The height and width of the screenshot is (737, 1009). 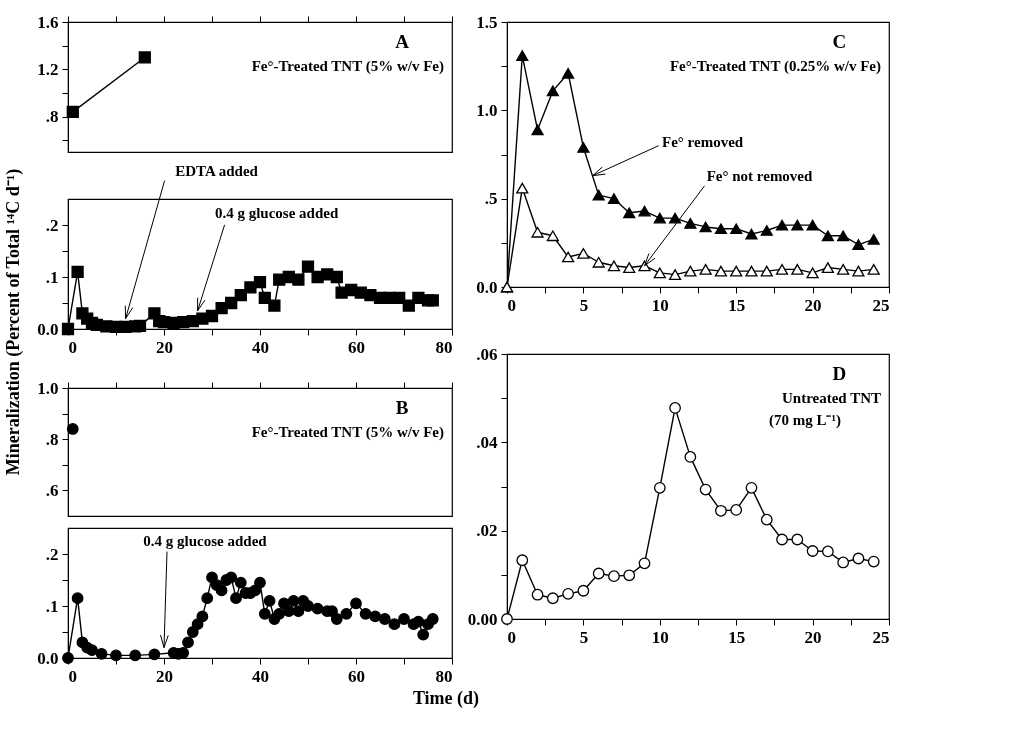 What do you see at coordinates (446, 698) in the screenshot?
I see `x-axis-title: Time (d)` at bounding box center [446, 698].